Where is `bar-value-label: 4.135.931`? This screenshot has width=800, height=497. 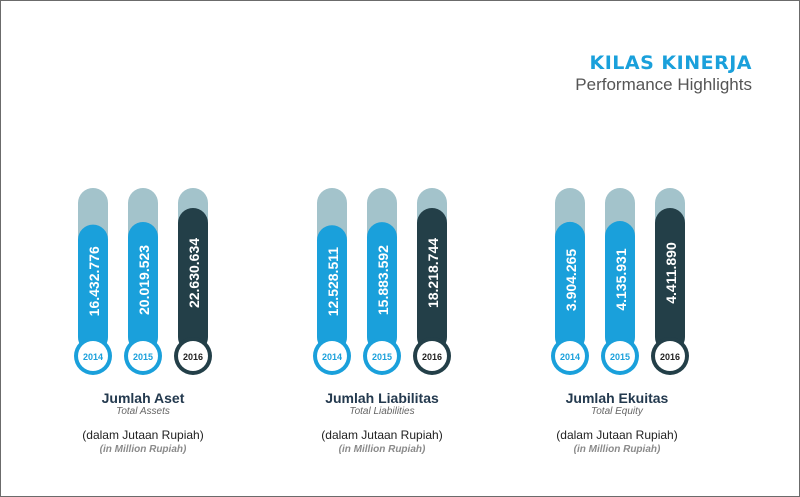 bar-value-label: 4.135.931 is located at coordinates (621, 279).